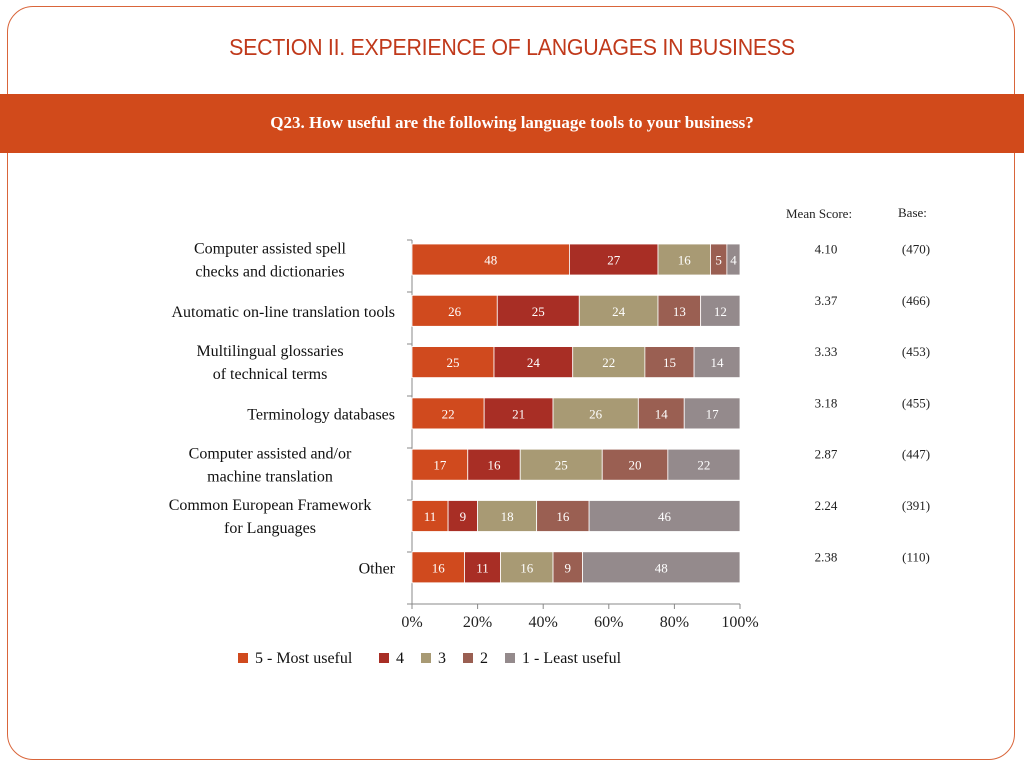  What do you see at coordinates (679, 311) in the screenshot?
I see `bar-value-label: 13` at bounding box center [679, 311].